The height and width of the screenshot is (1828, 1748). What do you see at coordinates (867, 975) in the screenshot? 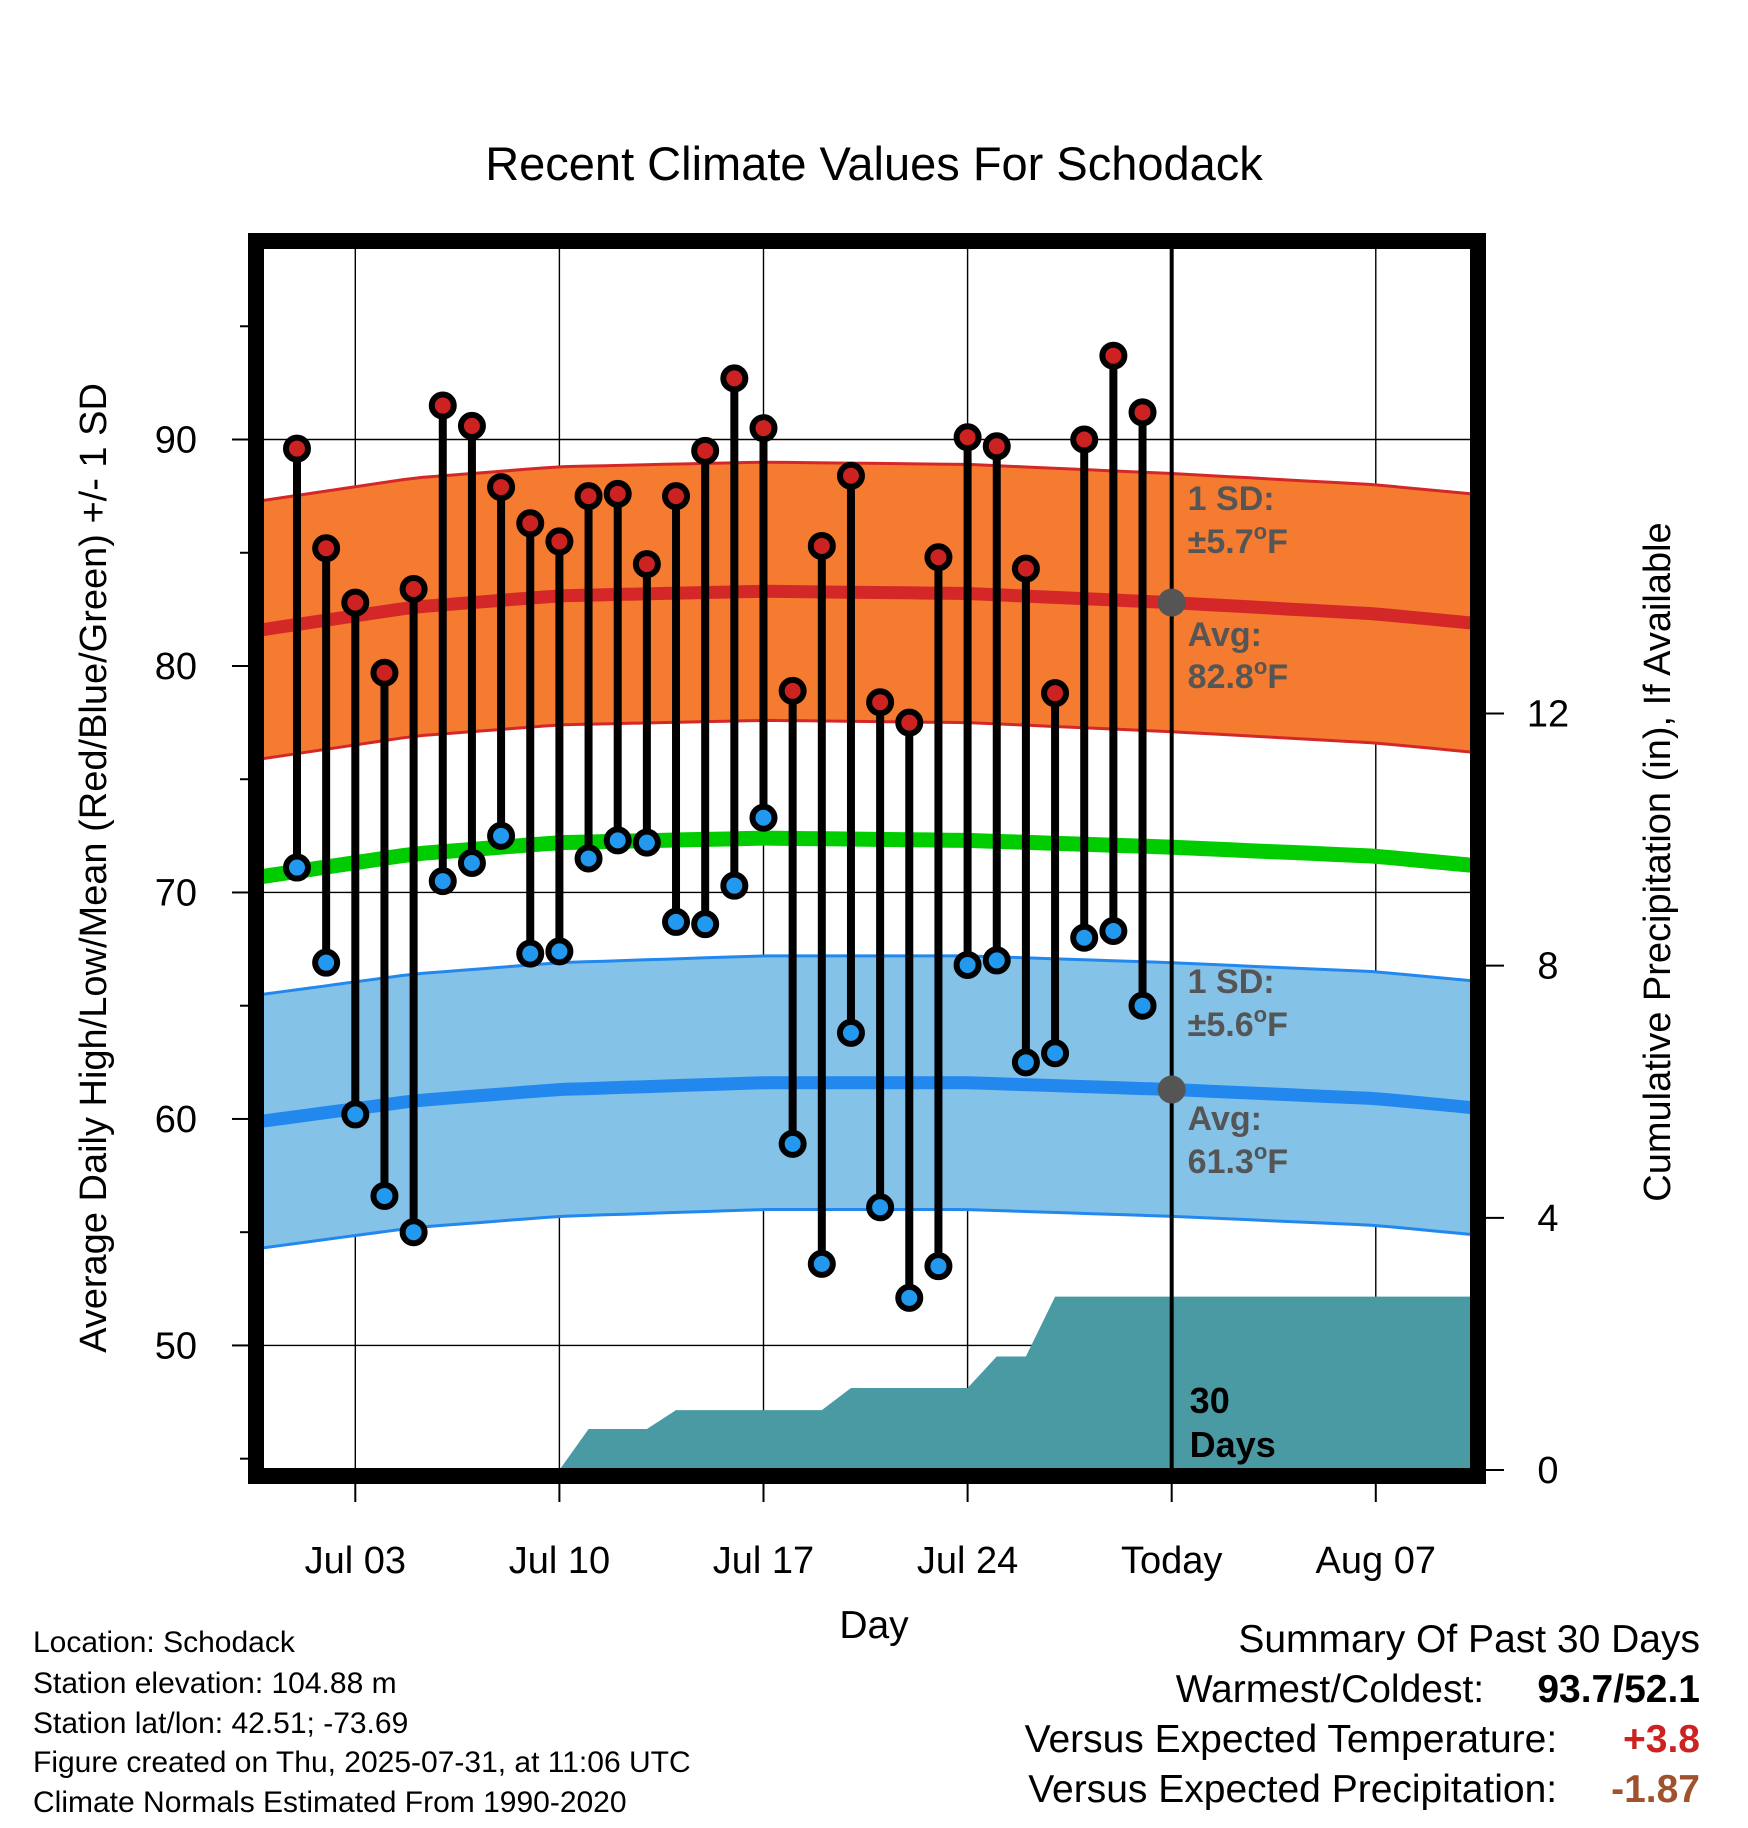
I see `normal-low-band-upper-edge` at bounding box center [867, 975].